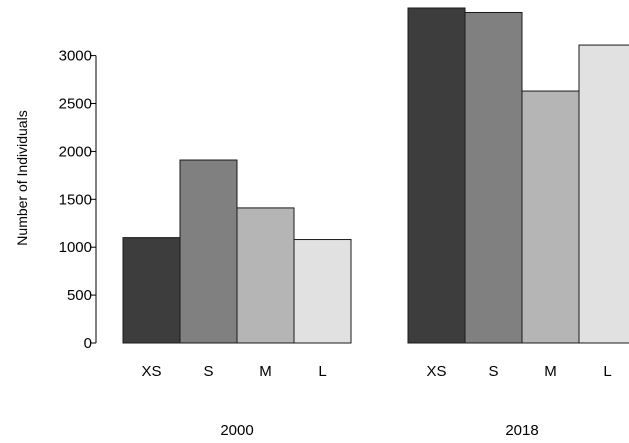 This screenshot has width=629, height=443. What do you see at coordinates (75, 247) in the screenshot?
I see `y-tick-label: 1000` at bounding box center [75, 247].